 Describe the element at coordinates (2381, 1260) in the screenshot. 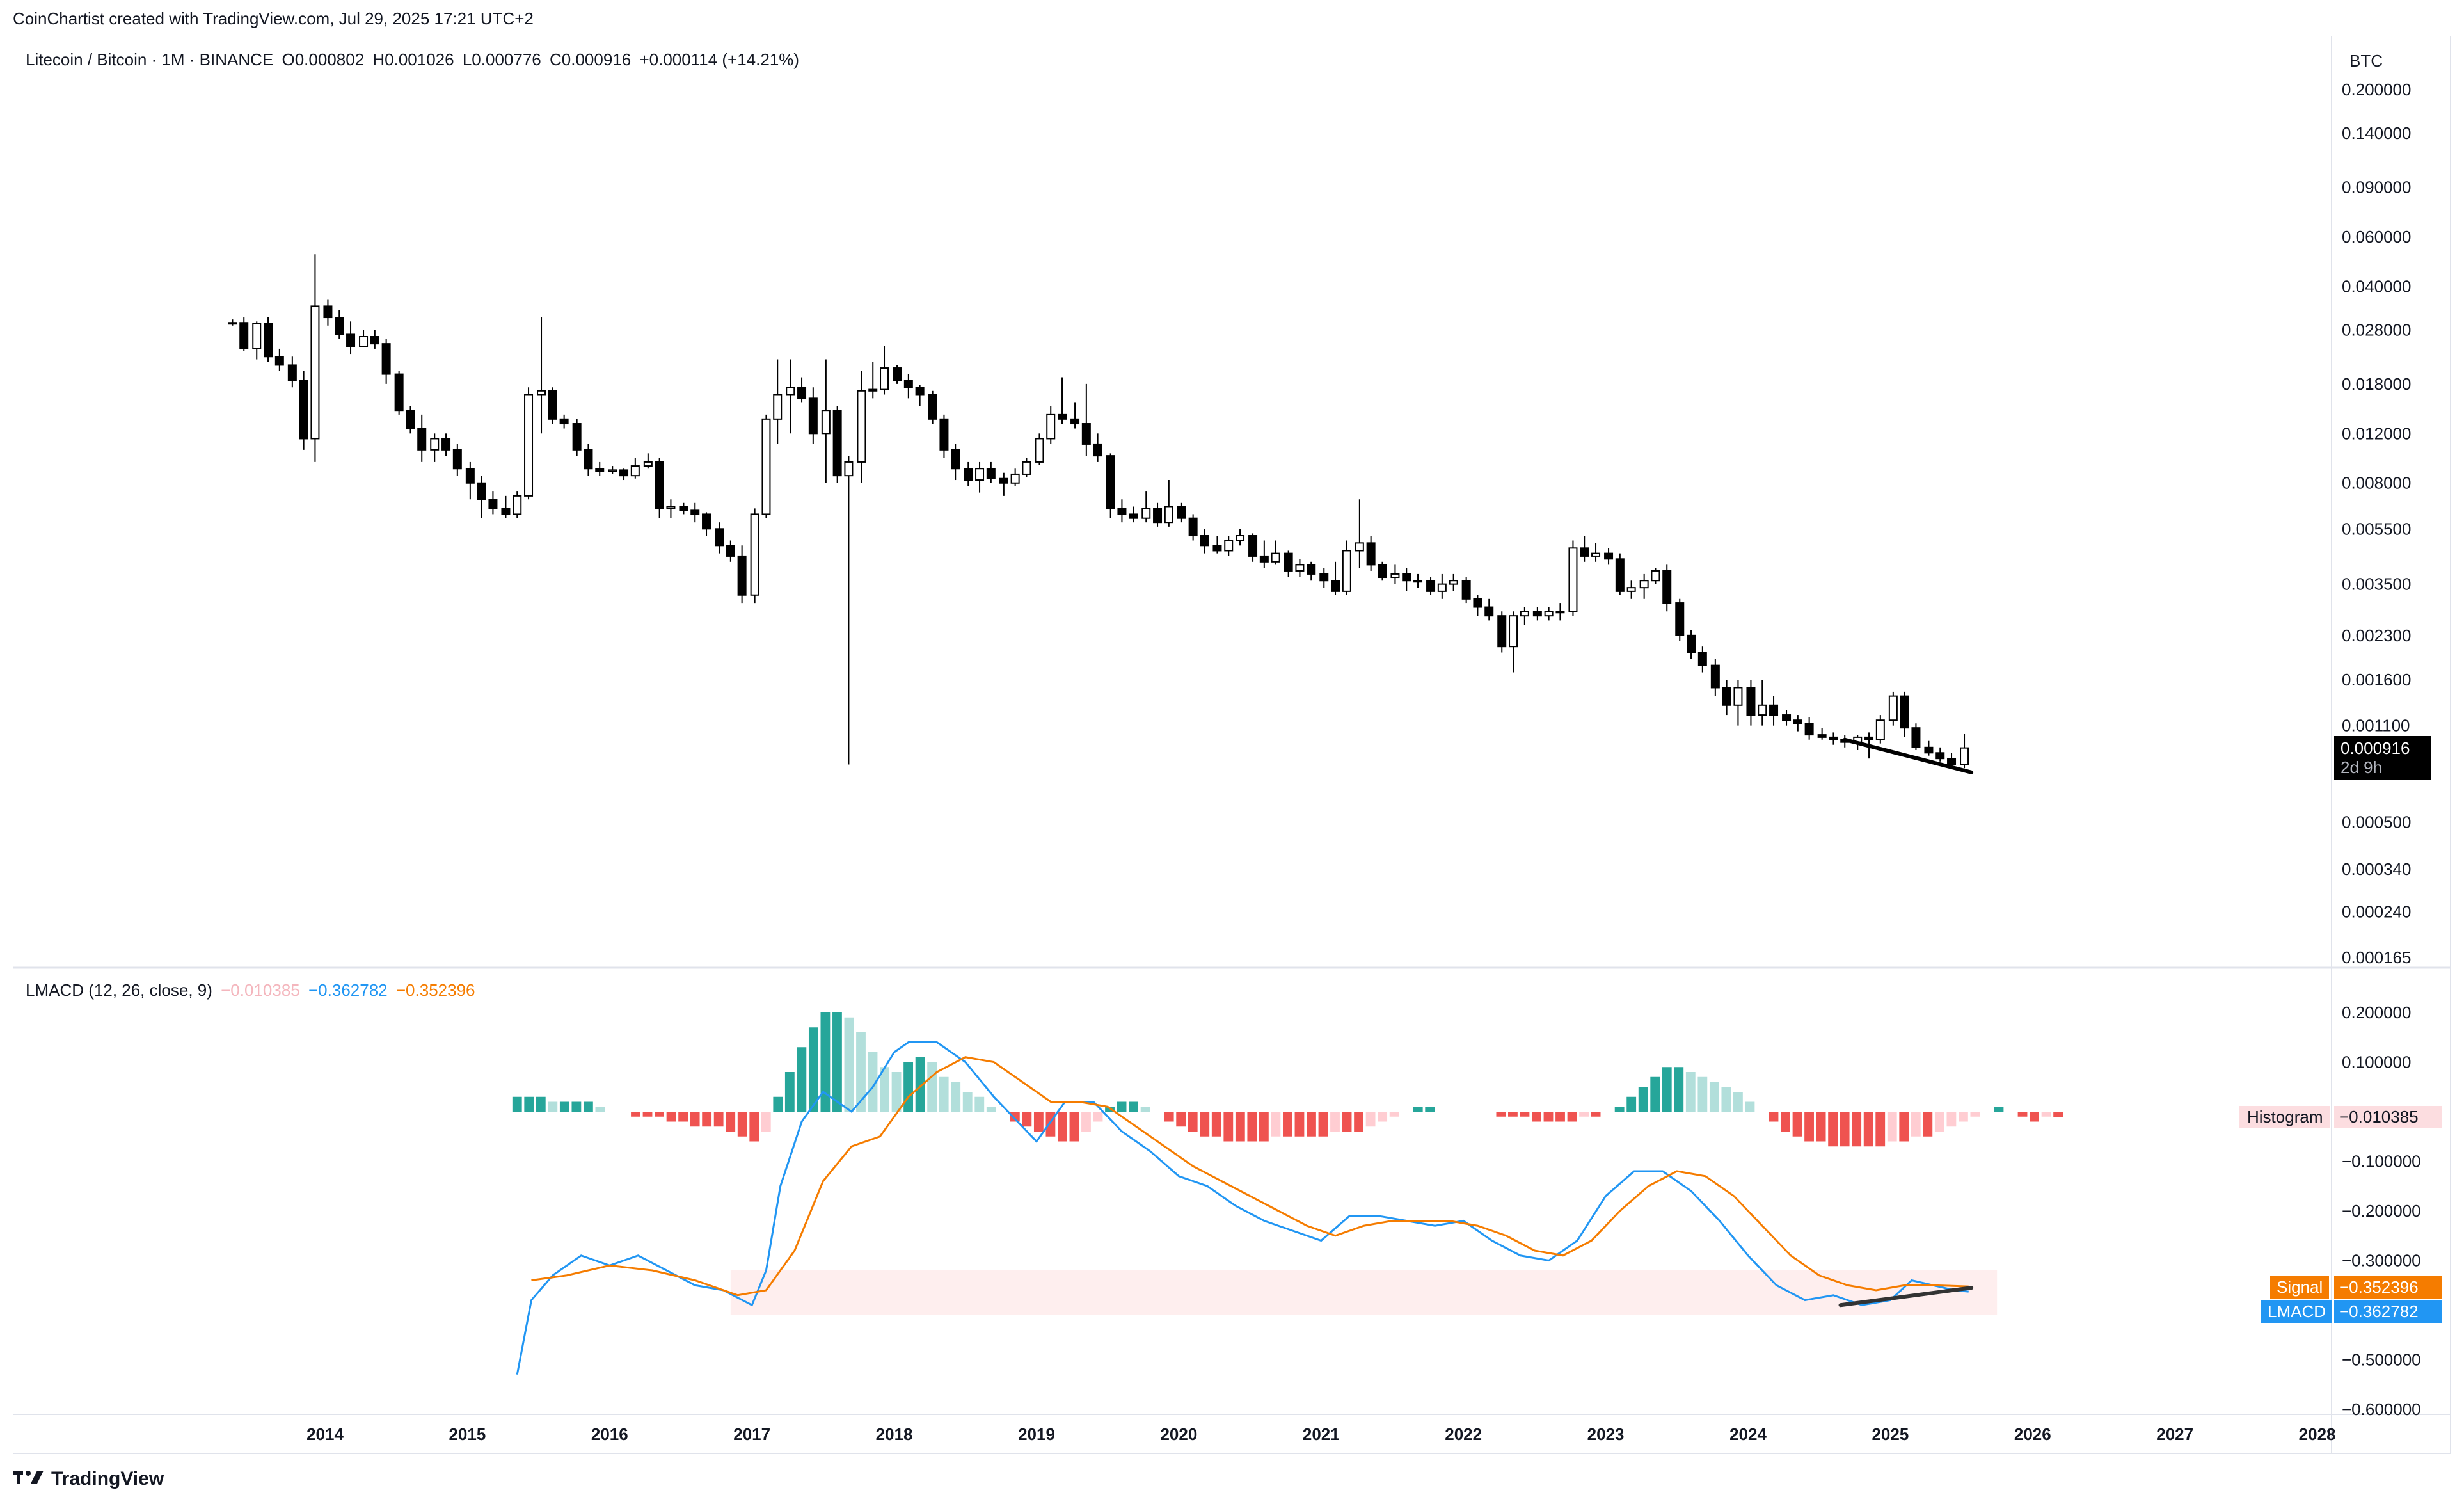

I see `indicator-tick-label: −0.300000` at that location.